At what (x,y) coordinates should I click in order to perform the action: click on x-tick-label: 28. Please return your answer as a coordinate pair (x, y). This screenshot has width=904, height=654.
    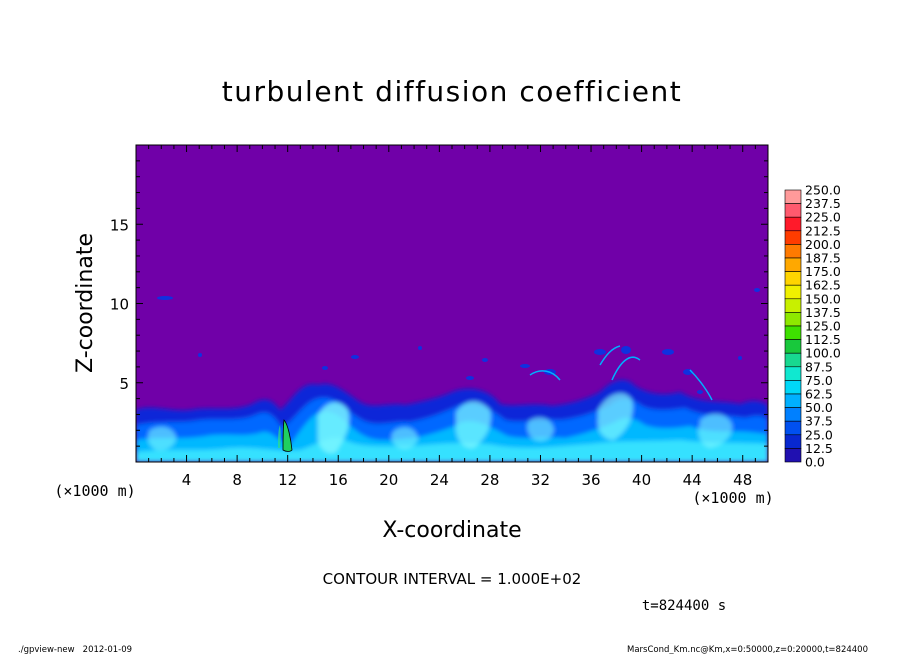
    Looking at the image, I should click on (489, 480).